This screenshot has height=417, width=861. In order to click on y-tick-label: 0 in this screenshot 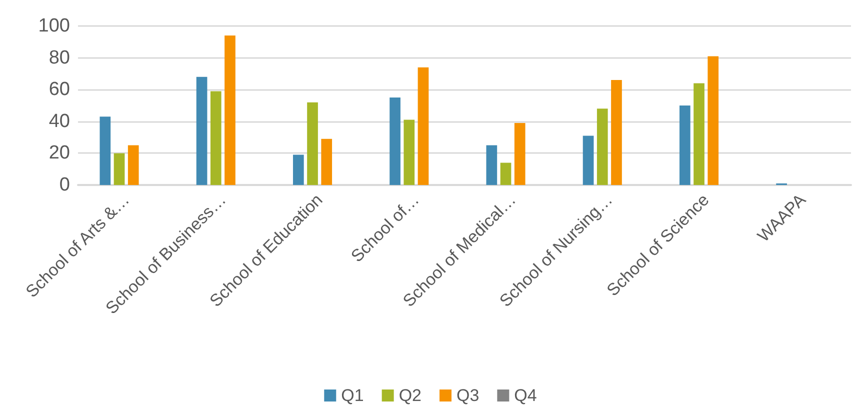, I will do `click(64, 185)`.